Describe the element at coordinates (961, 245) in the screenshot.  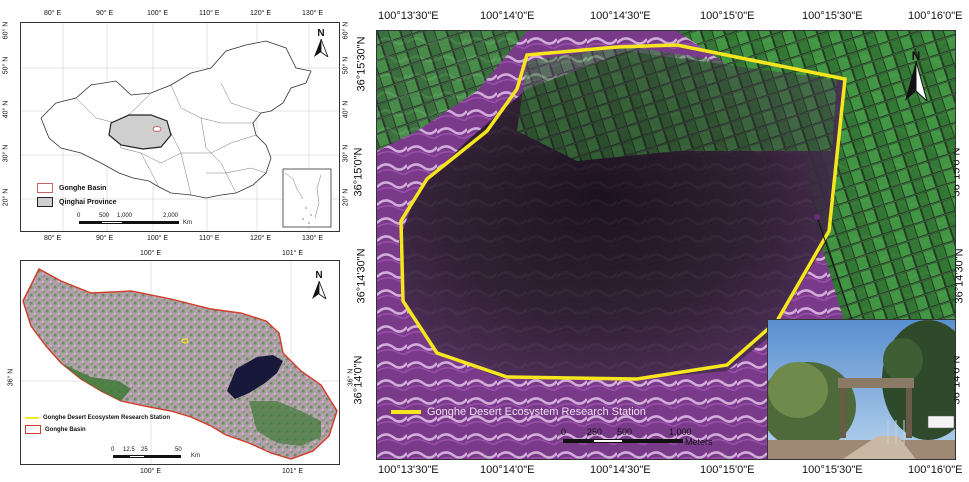
I see `main-right-ticks: 36°15'0"N 36°14'30"N 36°14'0"N` at that location.